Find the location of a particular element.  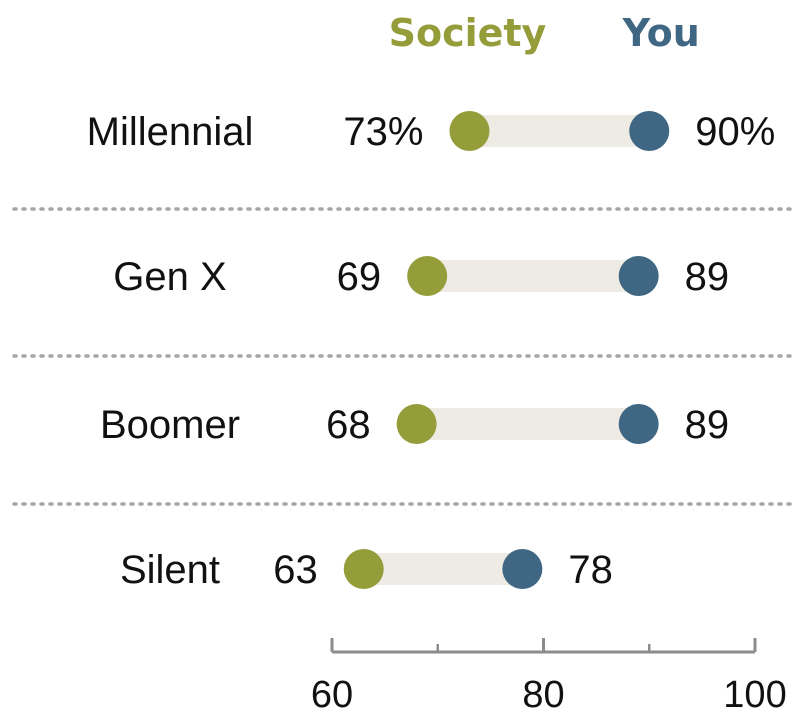

legend-society: Society is located at coordinates (468, 33).